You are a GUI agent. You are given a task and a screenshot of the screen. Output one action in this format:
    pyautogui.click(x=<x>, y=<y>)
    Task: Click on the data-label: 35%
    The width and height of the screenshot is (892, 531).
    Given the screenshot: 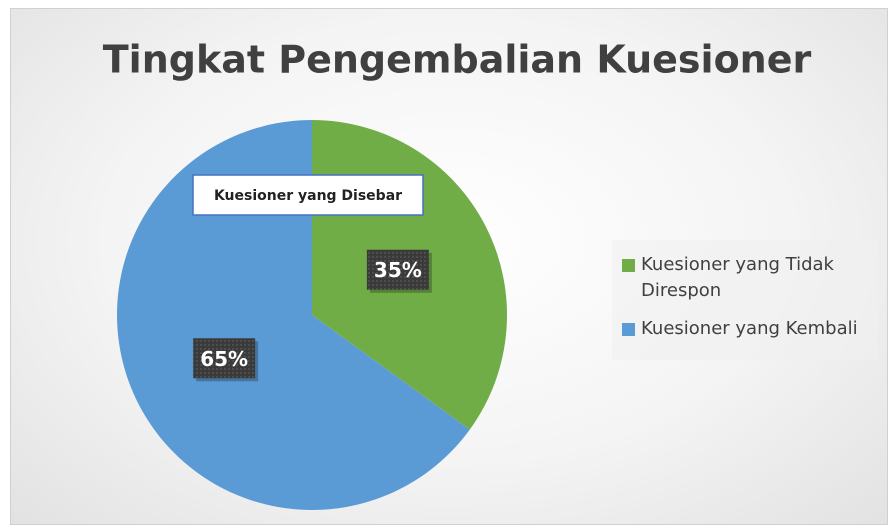 What is the action you would take?
    pyautogui.click(x=398, y=270)
    